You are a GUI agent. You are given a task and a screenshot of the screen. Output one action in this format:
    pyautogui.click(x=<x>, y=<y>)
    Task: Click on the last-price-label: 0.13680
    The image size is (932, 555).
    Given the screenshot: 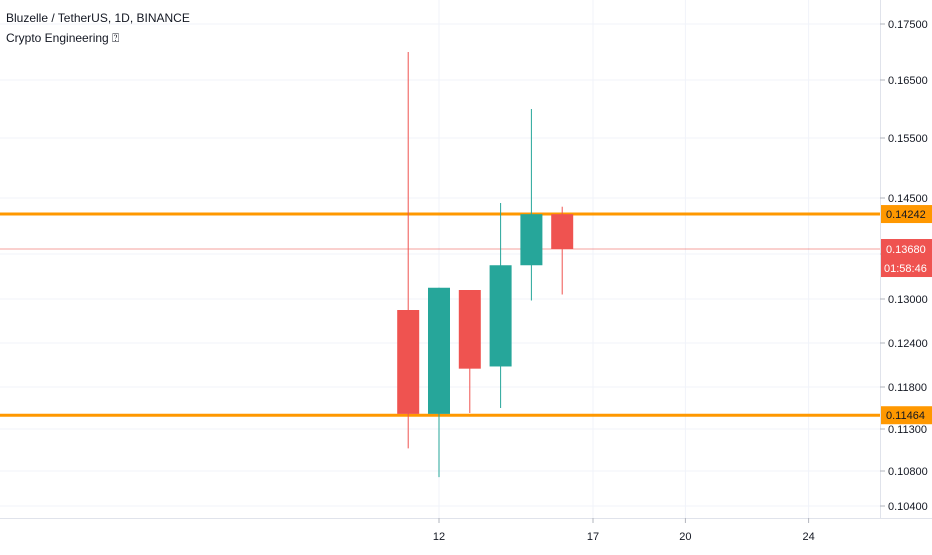 What is the action you would take?
    pyautogui.click(x=906, y=250)
    